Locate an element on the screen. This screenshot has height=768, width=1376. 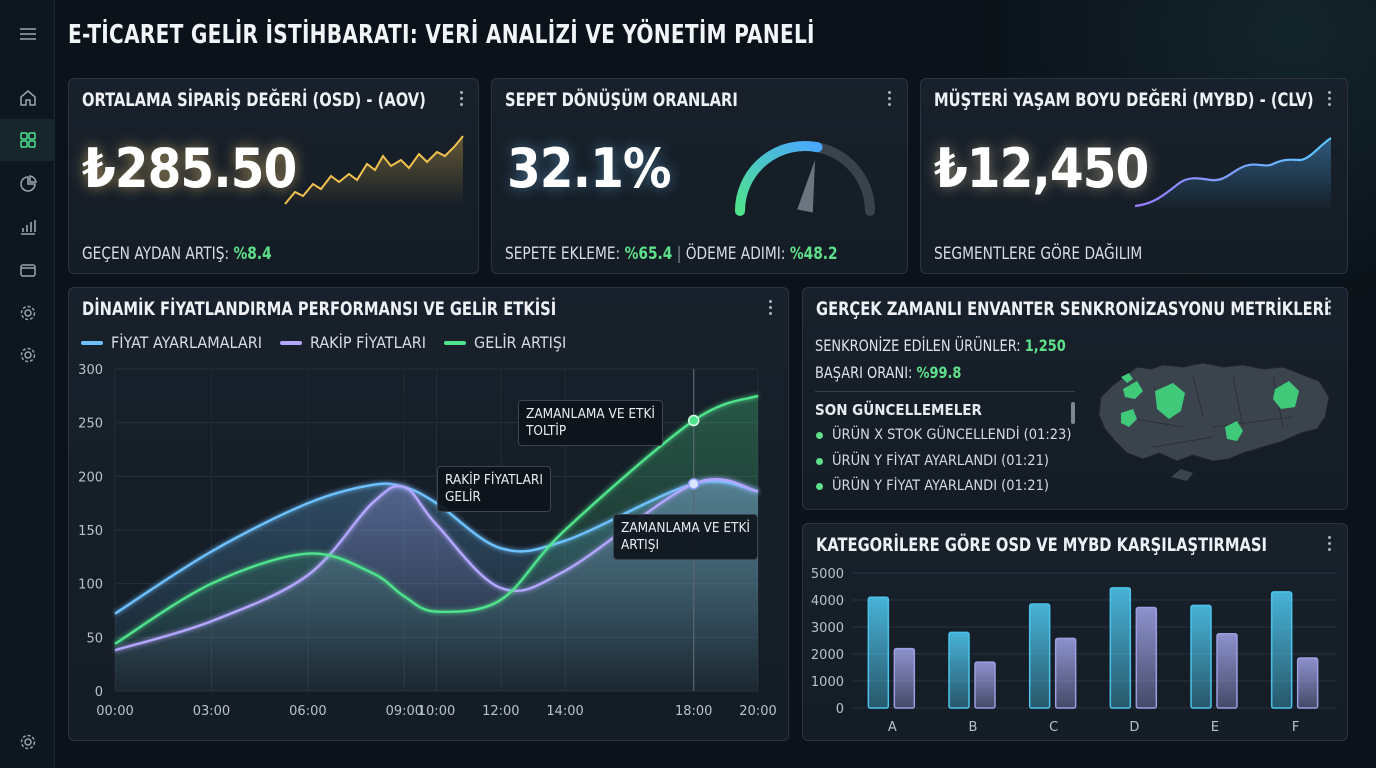
add-to-cart-label: SEPETE EKLEME: is located at coordinates (563, 254).